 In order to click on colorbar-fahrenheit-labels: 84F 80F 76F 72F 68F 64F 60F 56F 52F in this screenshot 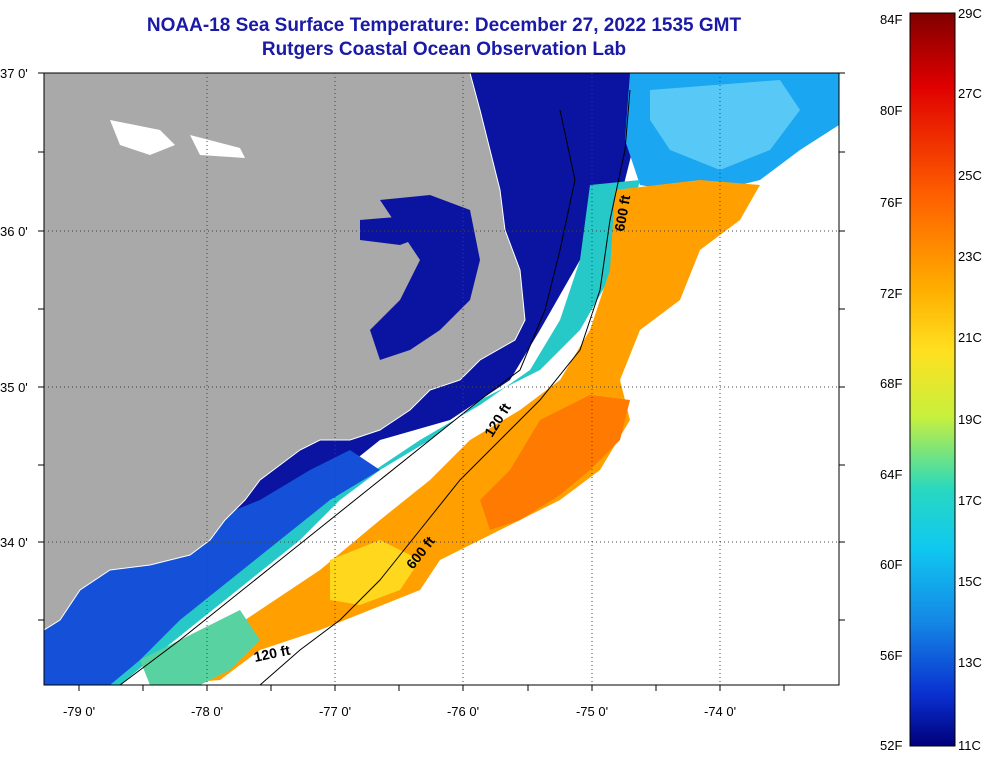, I will do `click(891, 382)`.